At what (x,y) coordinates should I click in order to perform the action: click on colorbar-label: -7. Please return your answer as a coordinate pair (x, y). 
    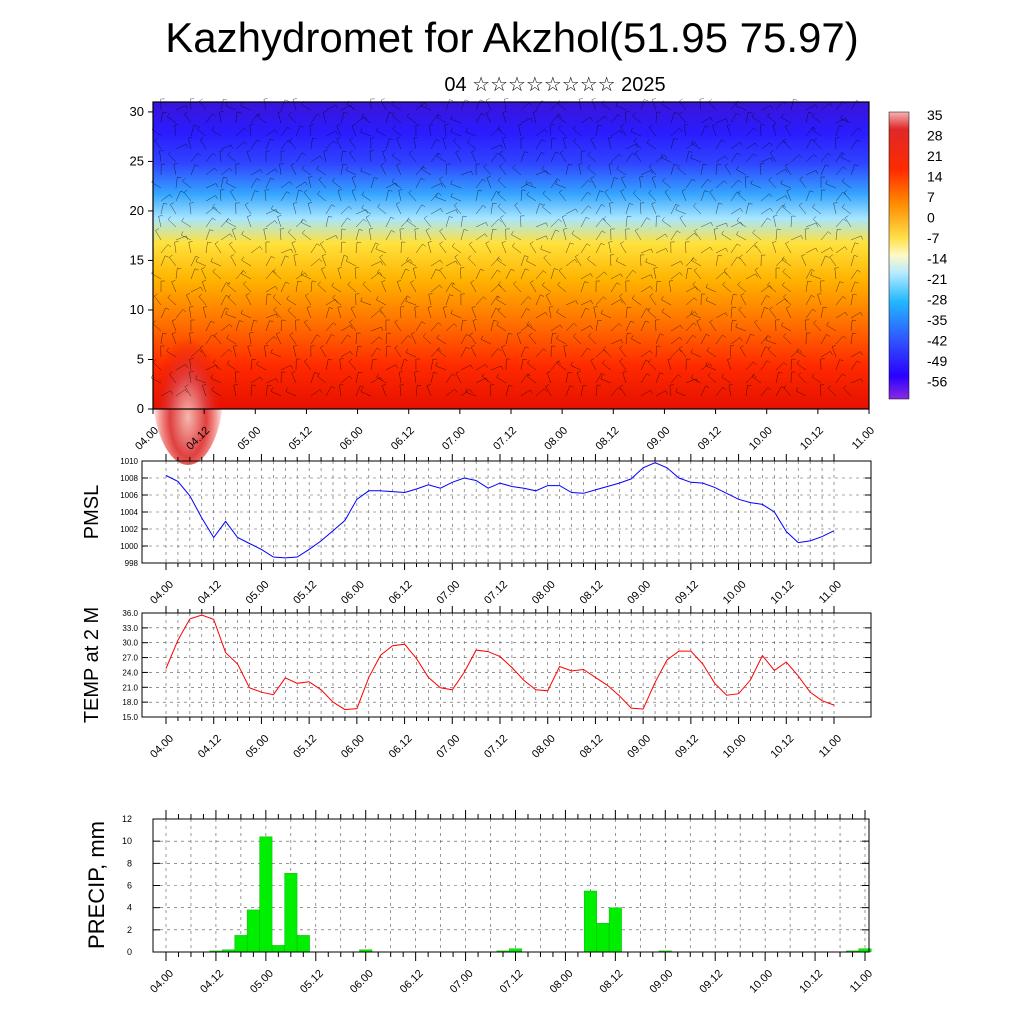
    Looking at the image, I should click on (933, 238).